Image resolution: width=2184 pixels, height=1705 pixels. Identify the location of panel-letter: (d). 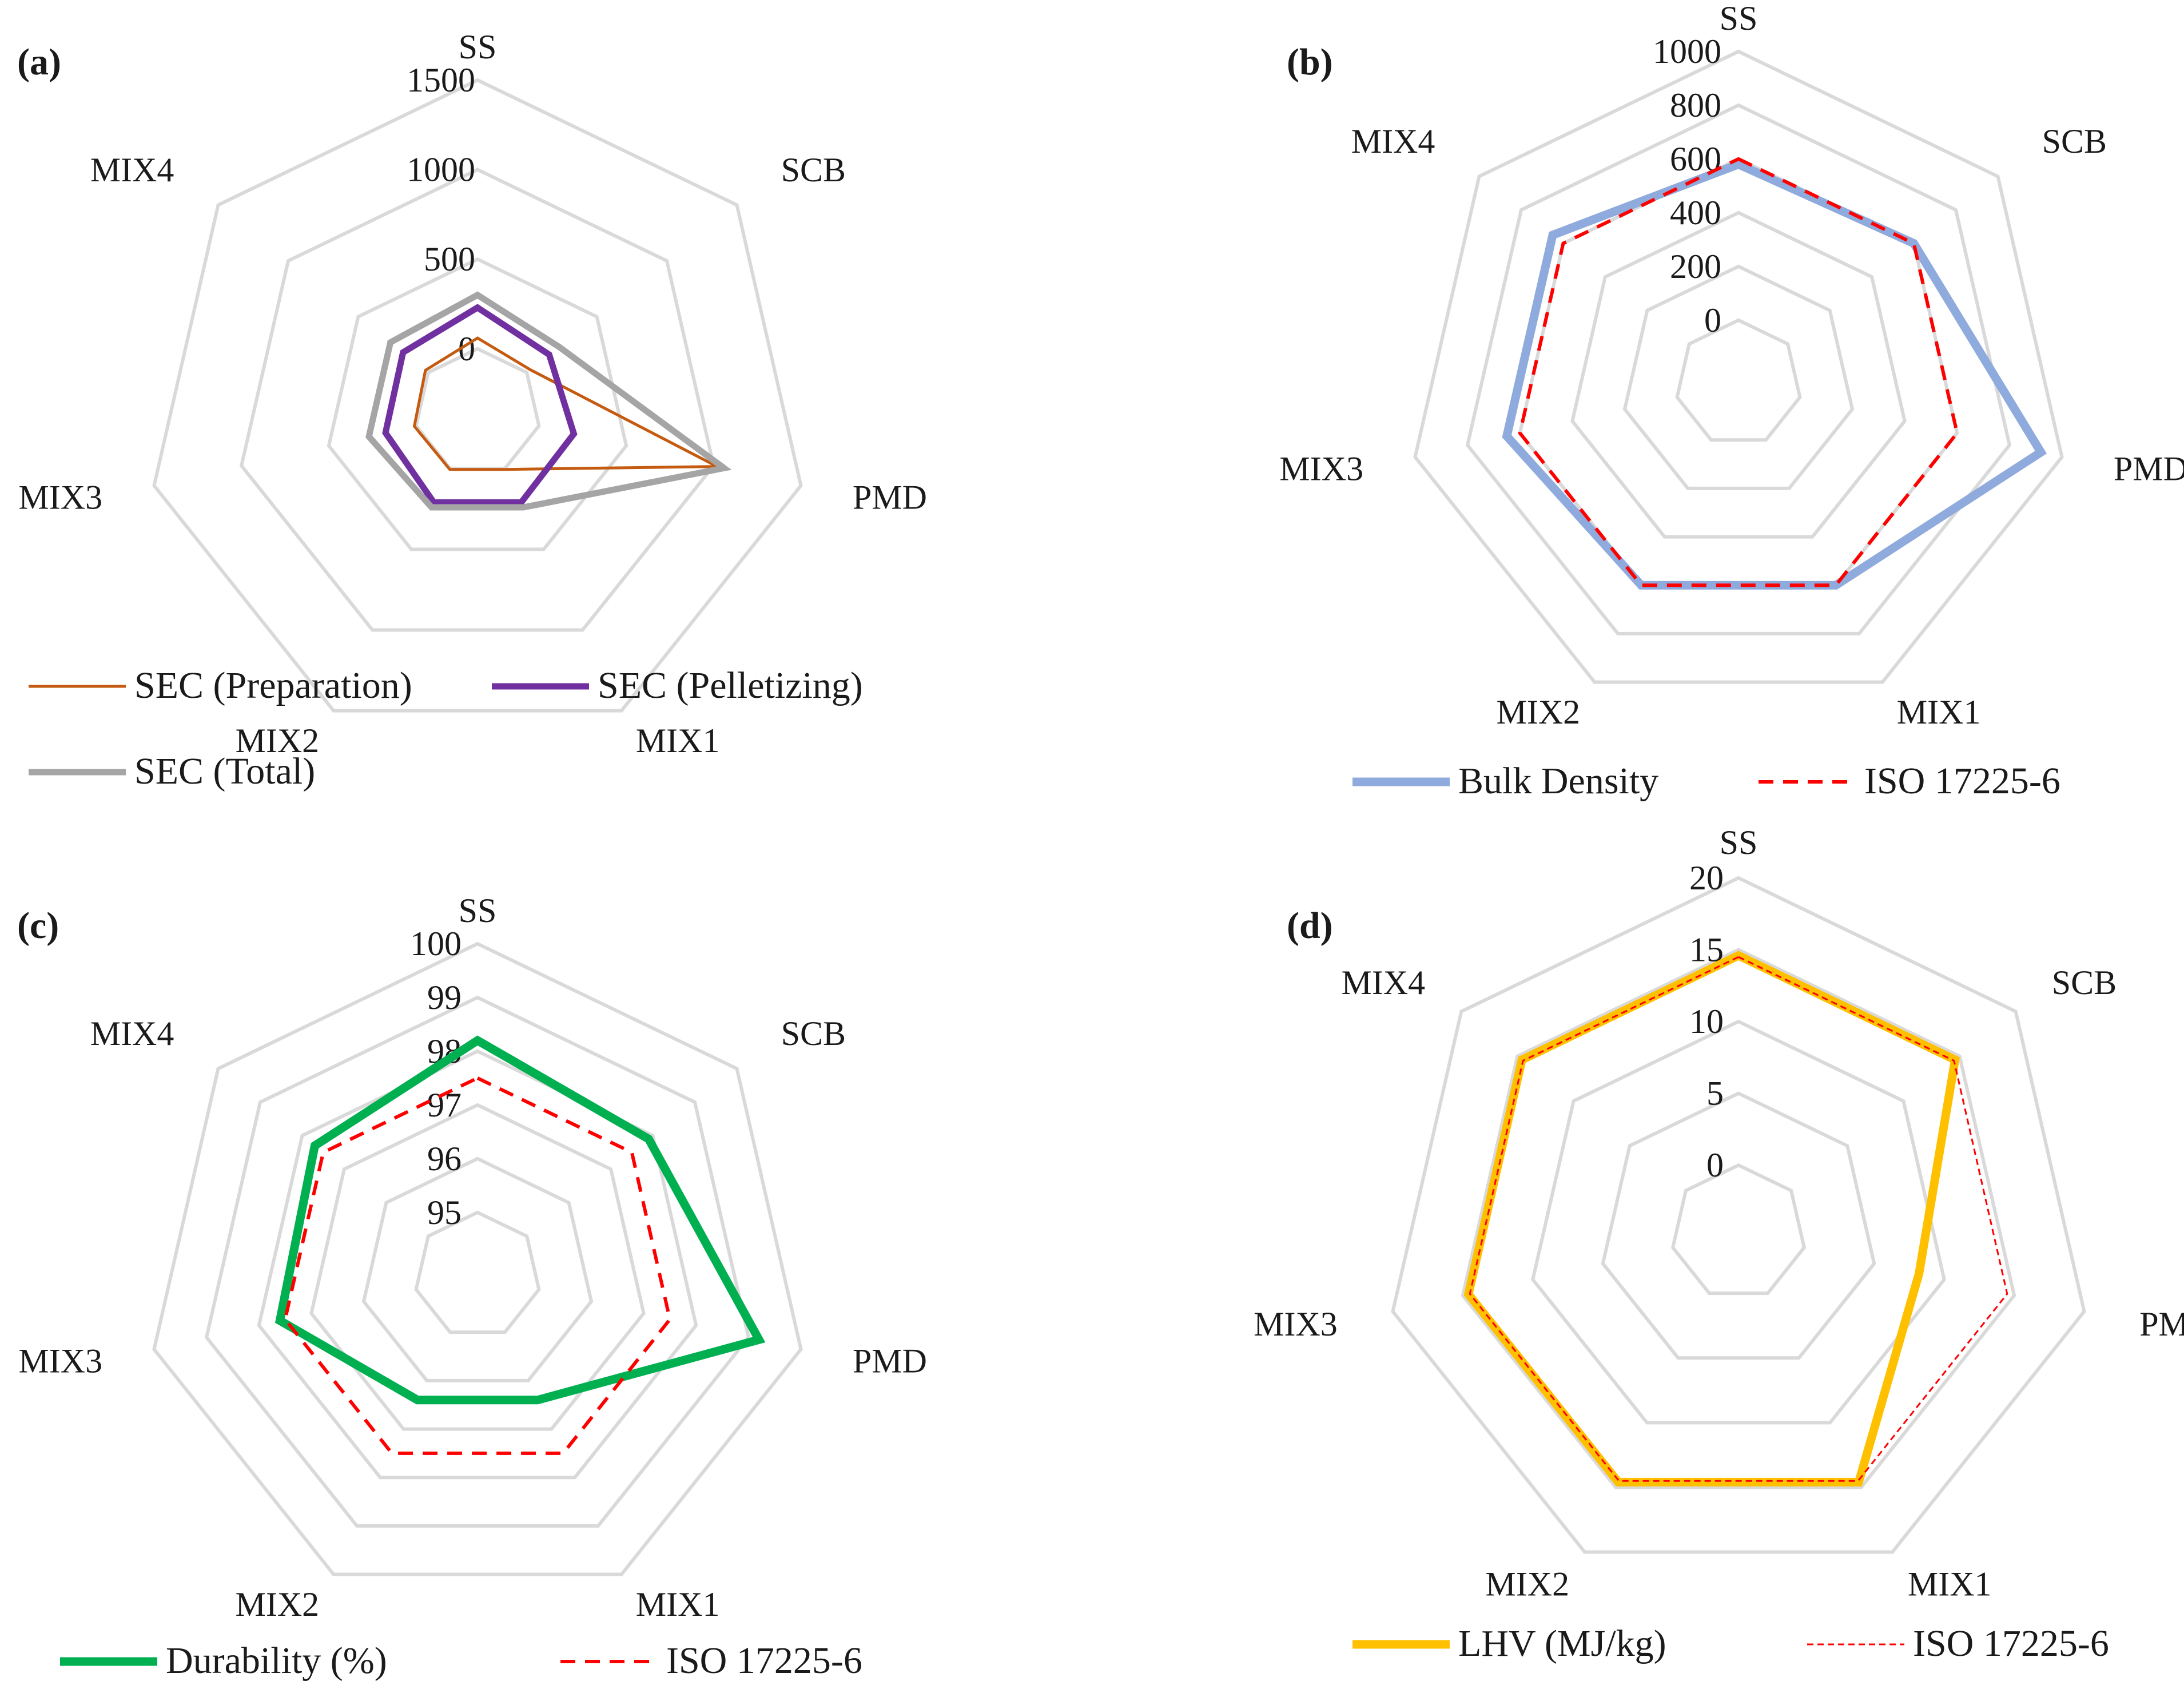
(1310, 926).